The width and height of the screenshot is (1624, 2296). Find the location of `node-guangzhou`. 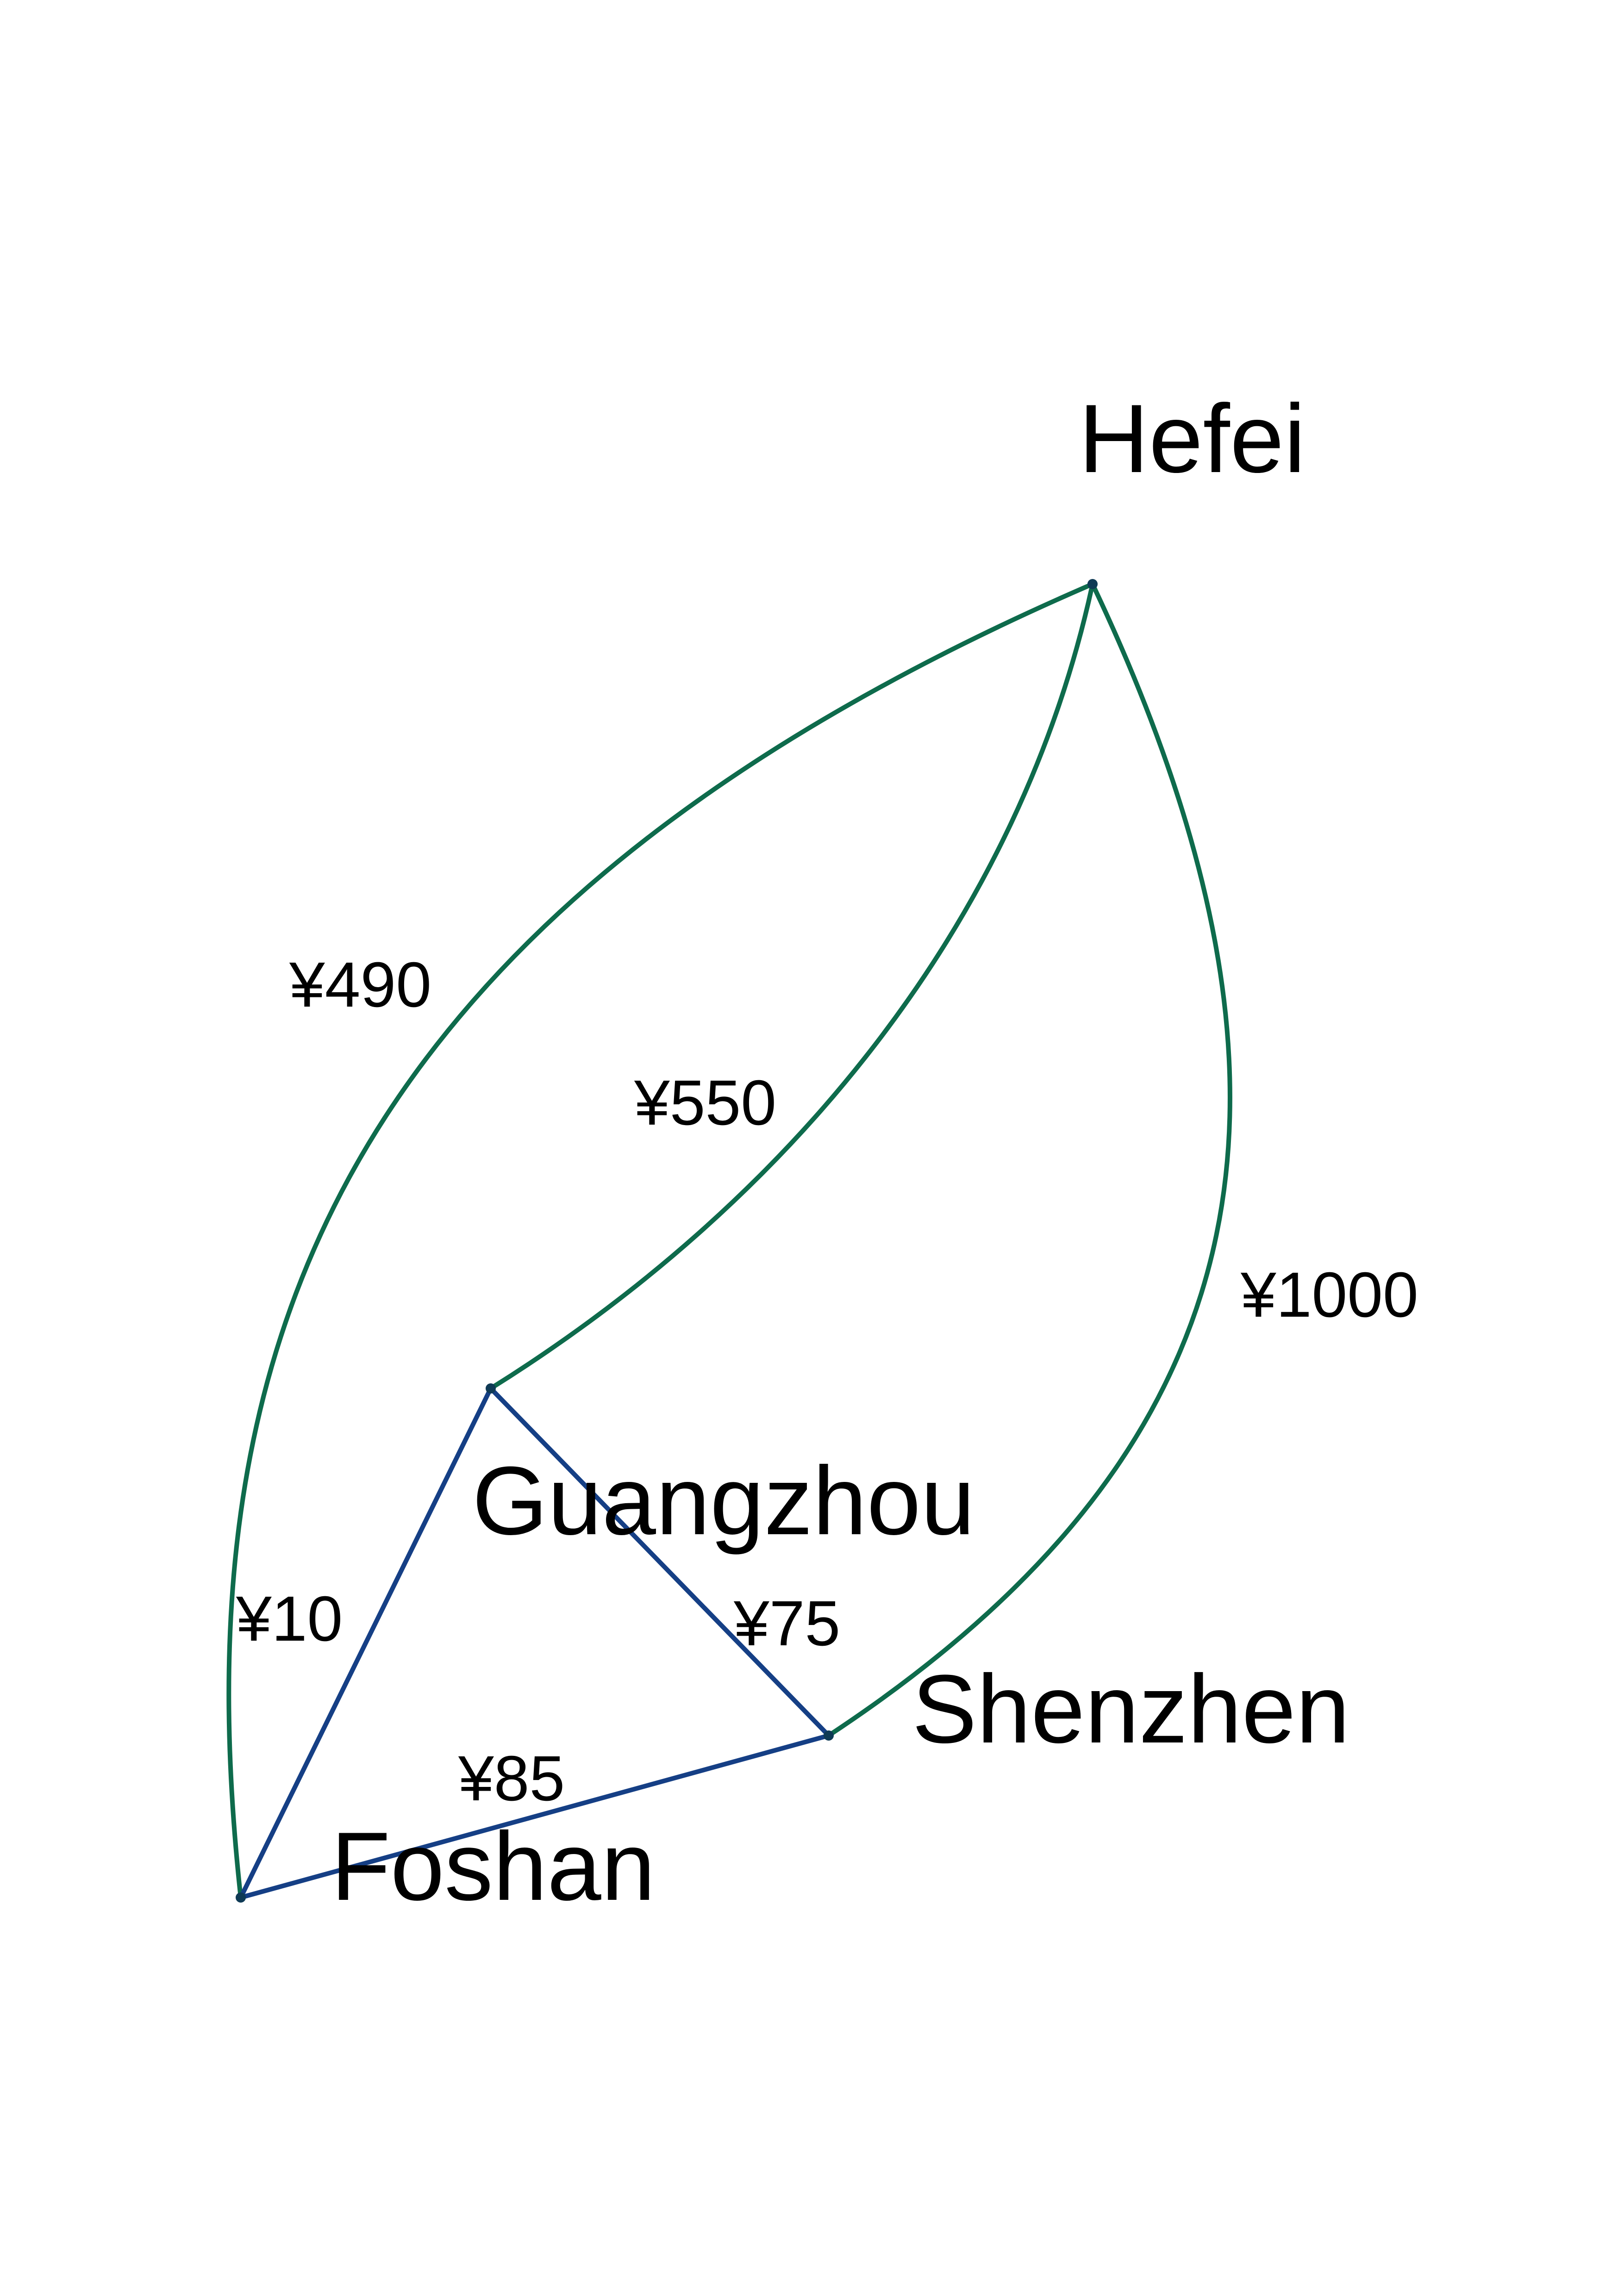

node-guangzhou is located at coordinates (491, 1388).